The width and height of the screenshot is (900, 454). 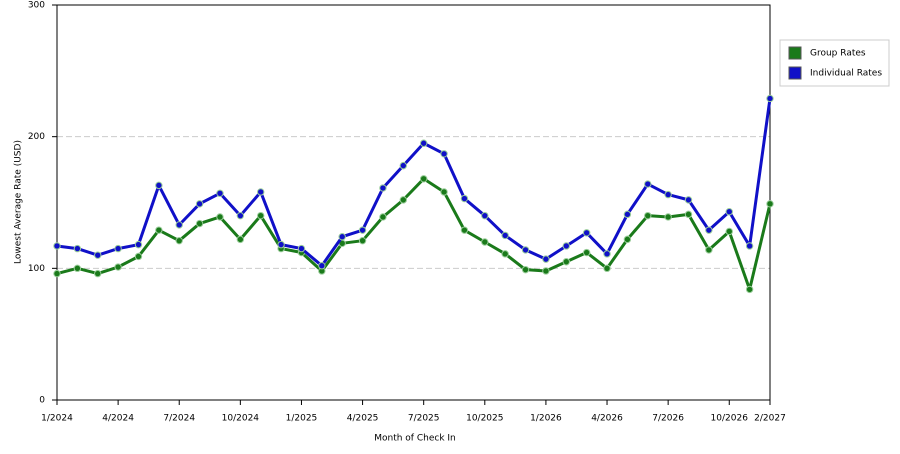 What do you see at coordinates (19, 202) in the screenshot?
I see `y-axis-label: Lowest Average Rate (USD)` at bounding box center [19, 202].